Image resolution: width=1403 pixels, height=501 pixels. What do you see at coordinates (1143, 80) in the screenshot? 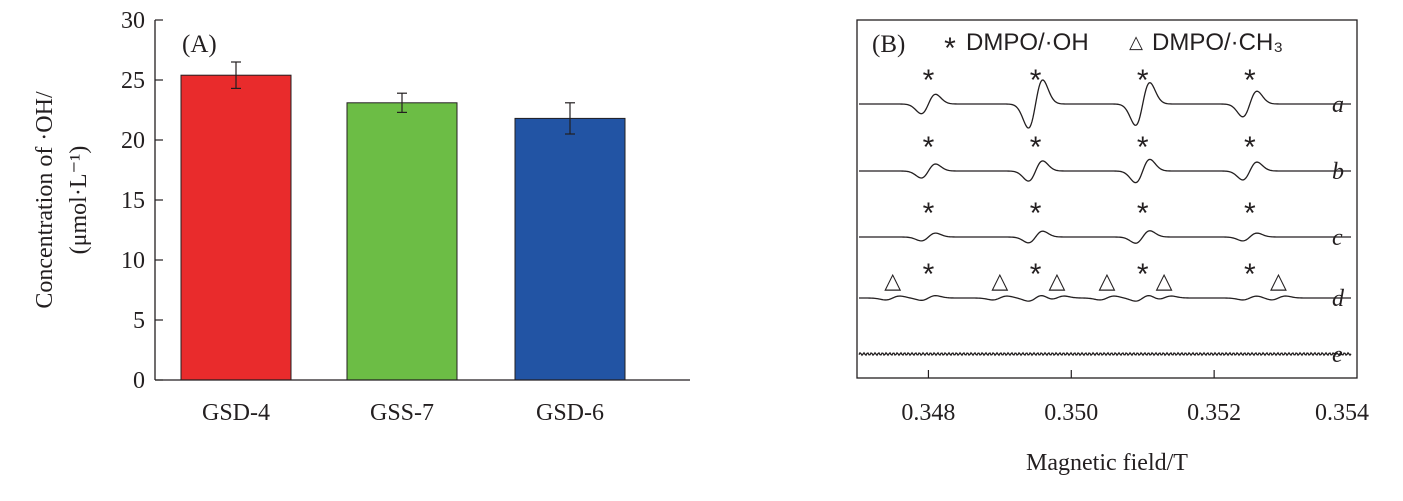
I see `oh-marker-a-2: *` at bounding box center [1143, 80].